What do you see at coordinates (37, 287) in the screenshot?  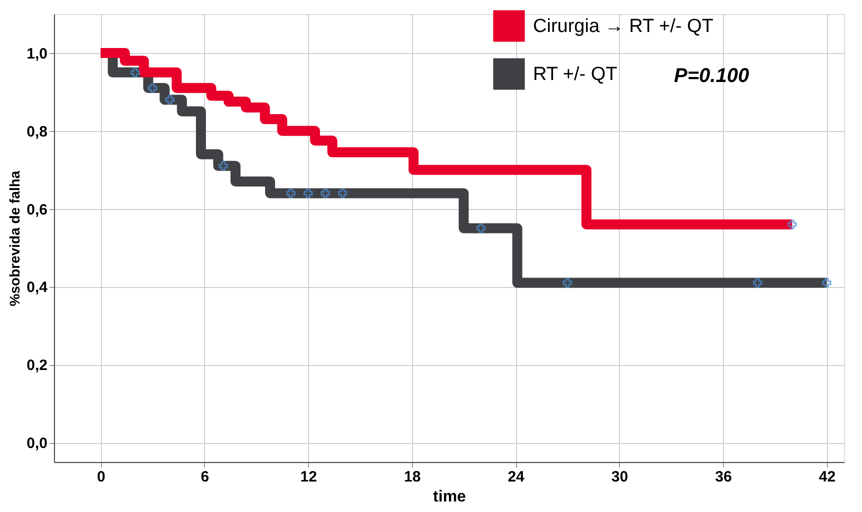 I see `y-tick-label: 0,4` at bounding box center [37, 287].